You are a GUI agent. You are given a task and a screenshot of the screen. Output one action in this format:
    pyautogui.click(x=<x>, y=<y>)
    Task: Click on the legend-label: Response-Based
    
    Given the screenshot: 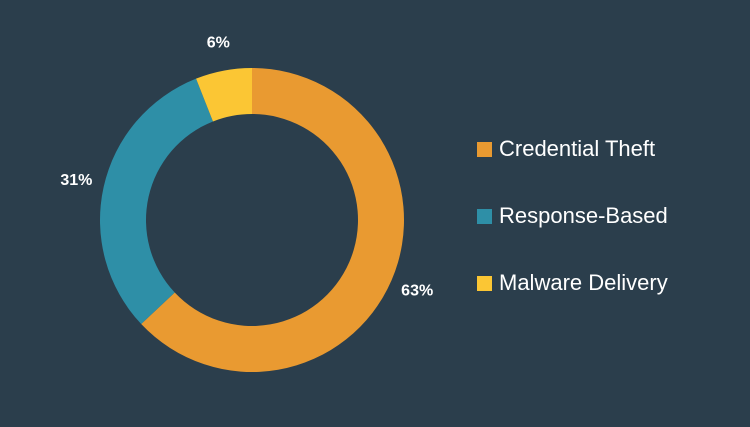 What is the action you would take?
    pyautogui.click(x=583, y=215)
    